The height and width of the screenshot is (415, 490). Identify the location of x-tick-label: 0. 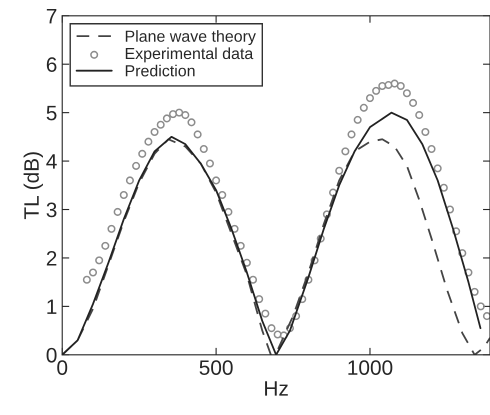
(62, 367).